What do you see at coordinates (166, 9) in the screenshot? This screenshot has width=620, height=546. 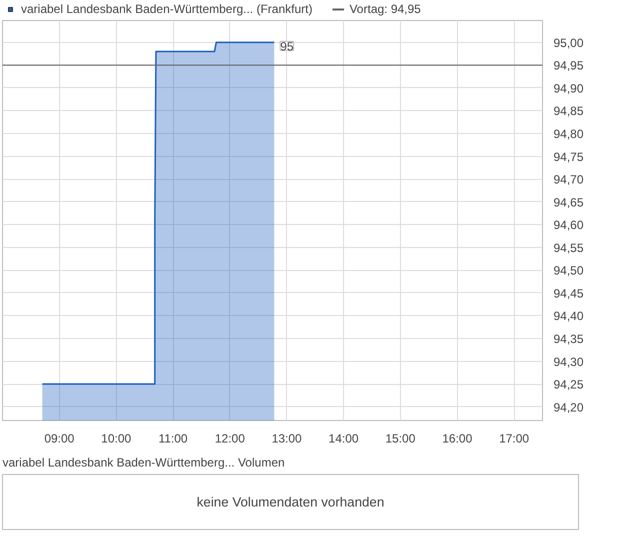 I see `legend-label: variabel Landesbank Baden-Württemberg... (Frankfurt)` at bounding box center [166, 9].